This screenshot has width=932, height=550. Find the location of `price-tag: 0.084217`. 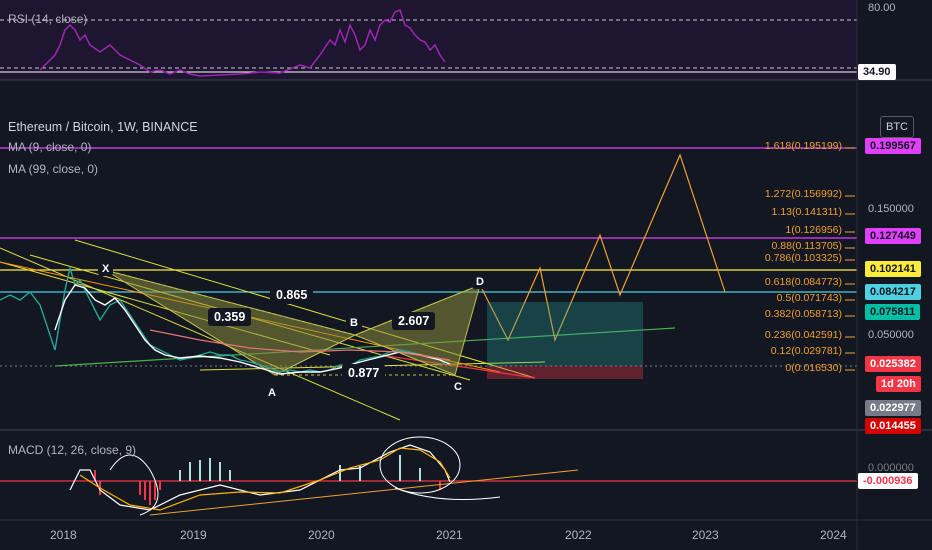

price-tag: 0.084217 is located at coordinates (893, 292).